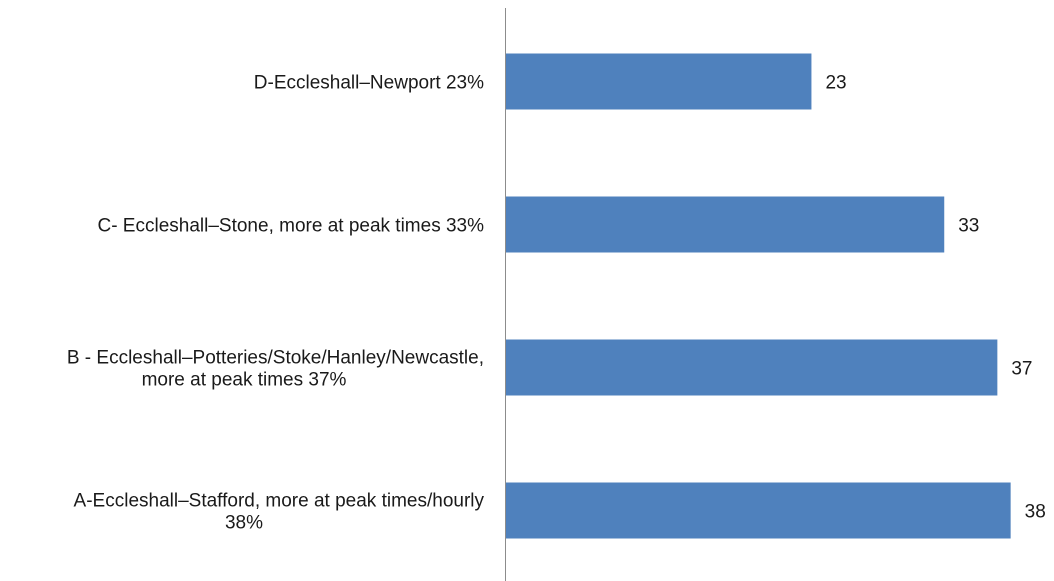 The width and height of the screenshot is (1054, 581). I want to click on category-label-0: D-Eccleshall–Newport 23%, so click(369, 83).